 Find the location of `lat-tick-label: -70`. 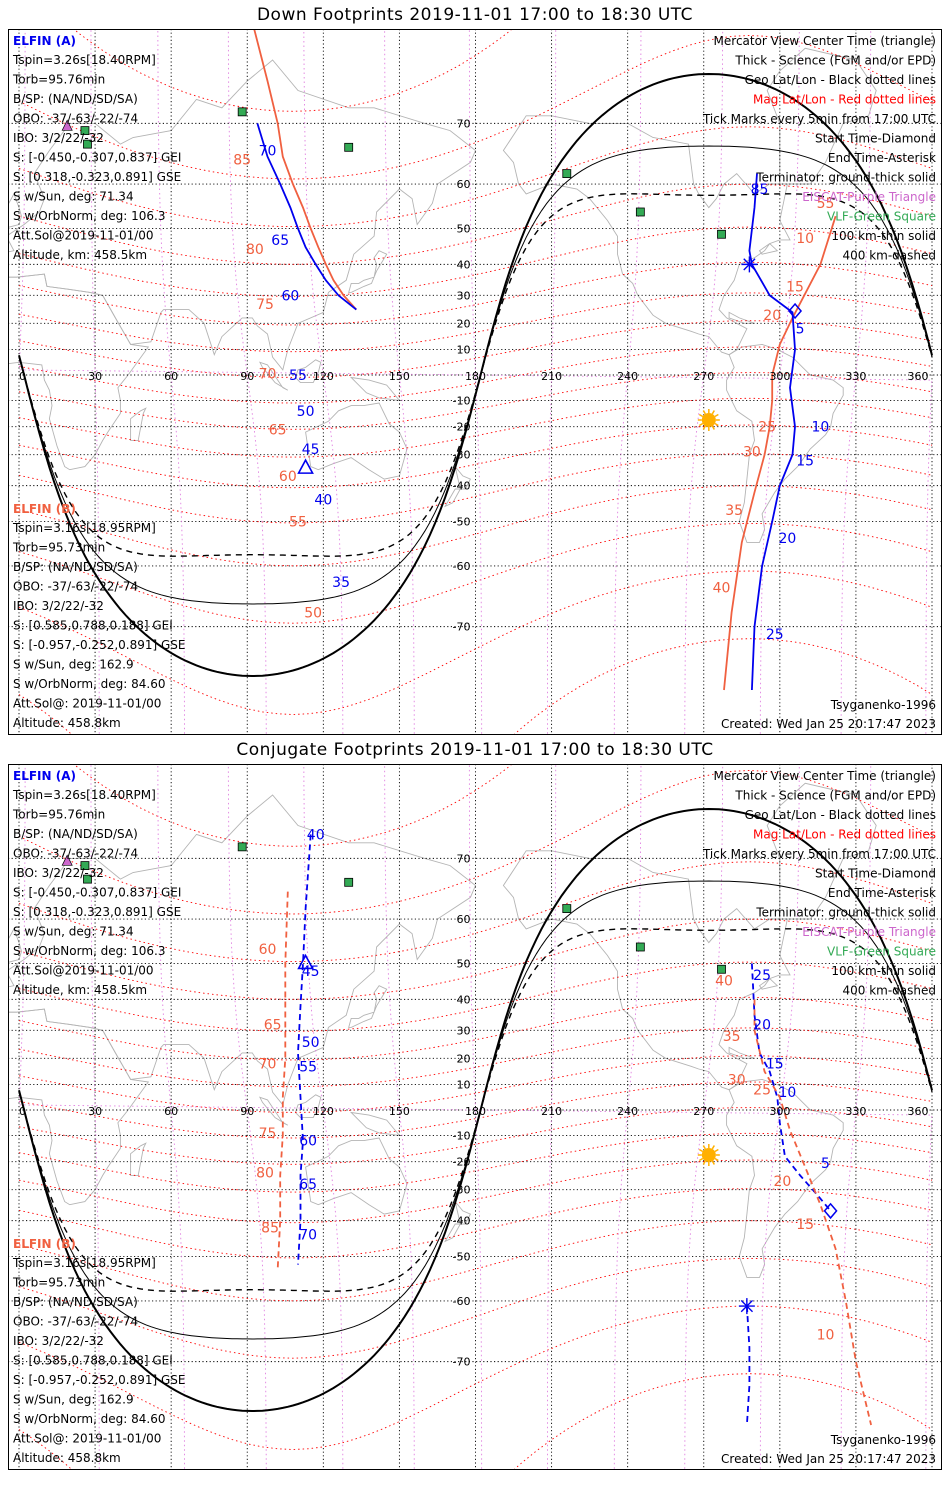

lat-tick-label: -70 is located at coordinates (462, 1362).